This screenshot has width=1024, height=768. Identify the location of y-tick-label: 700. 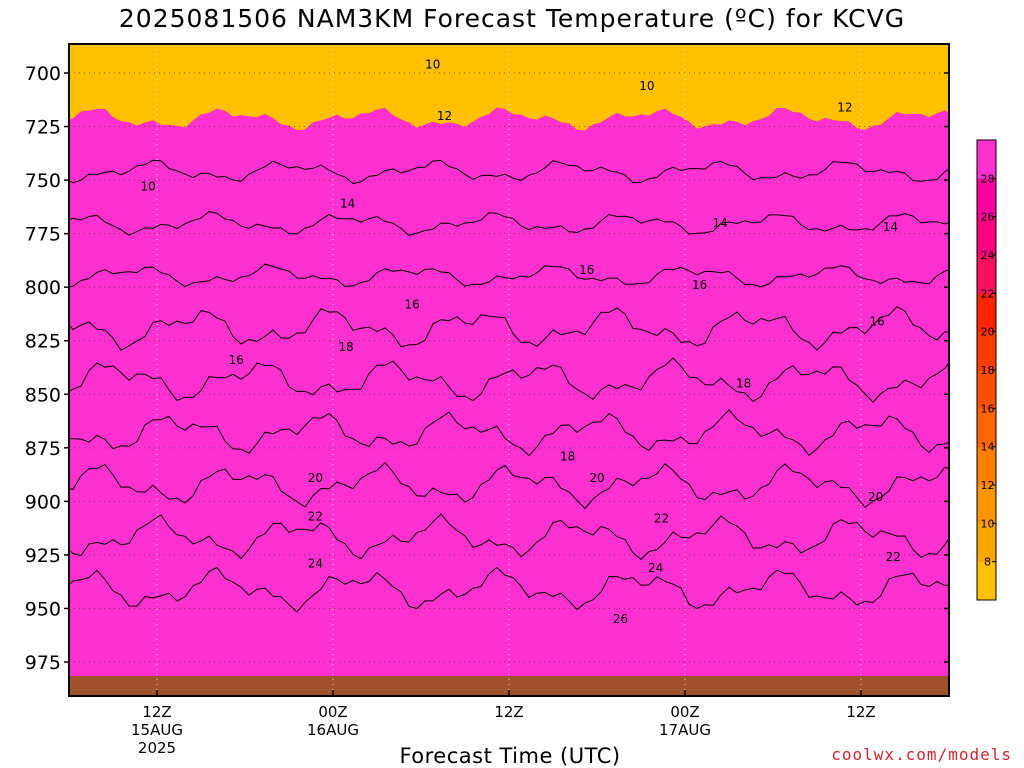
(43, 74).